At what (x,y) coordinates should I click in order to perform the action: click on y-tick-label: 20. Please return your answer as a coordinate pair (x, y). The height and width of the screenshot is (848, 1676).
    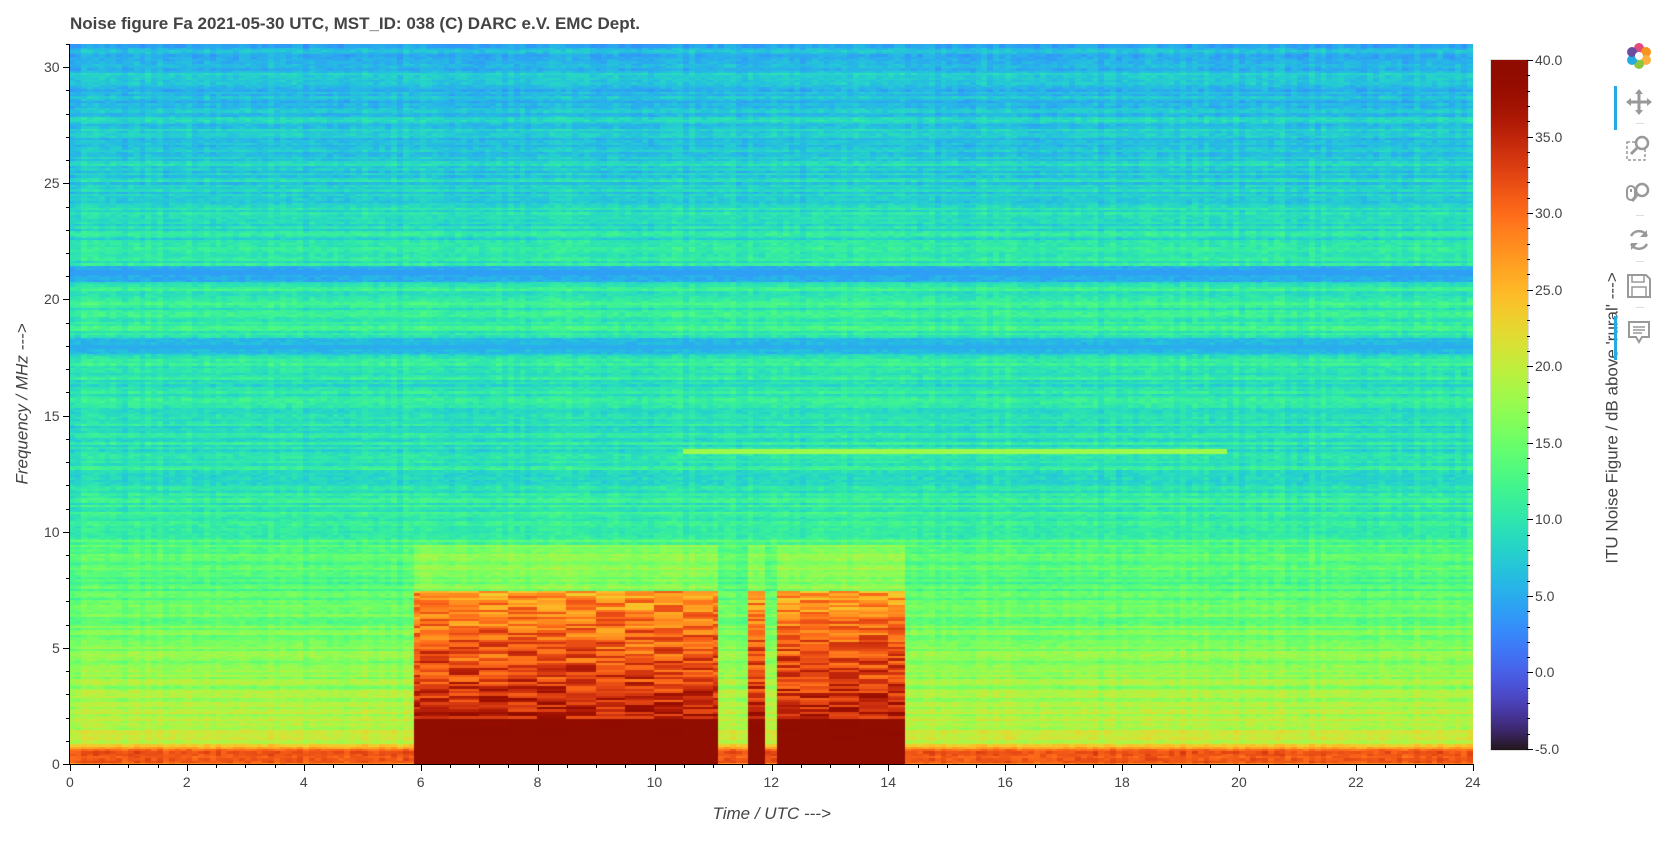
    Looking at the image, I should click on (52, 299).